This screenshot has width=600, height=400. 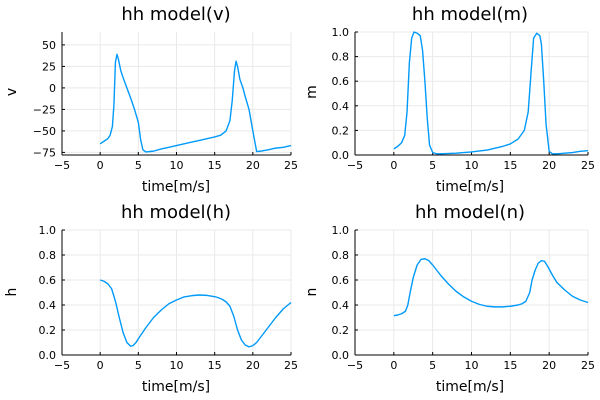 What do you see at coordinates (49, 45) in the screenshot?
I see `y-tick-label: 50` at bounding box center [49, 45].